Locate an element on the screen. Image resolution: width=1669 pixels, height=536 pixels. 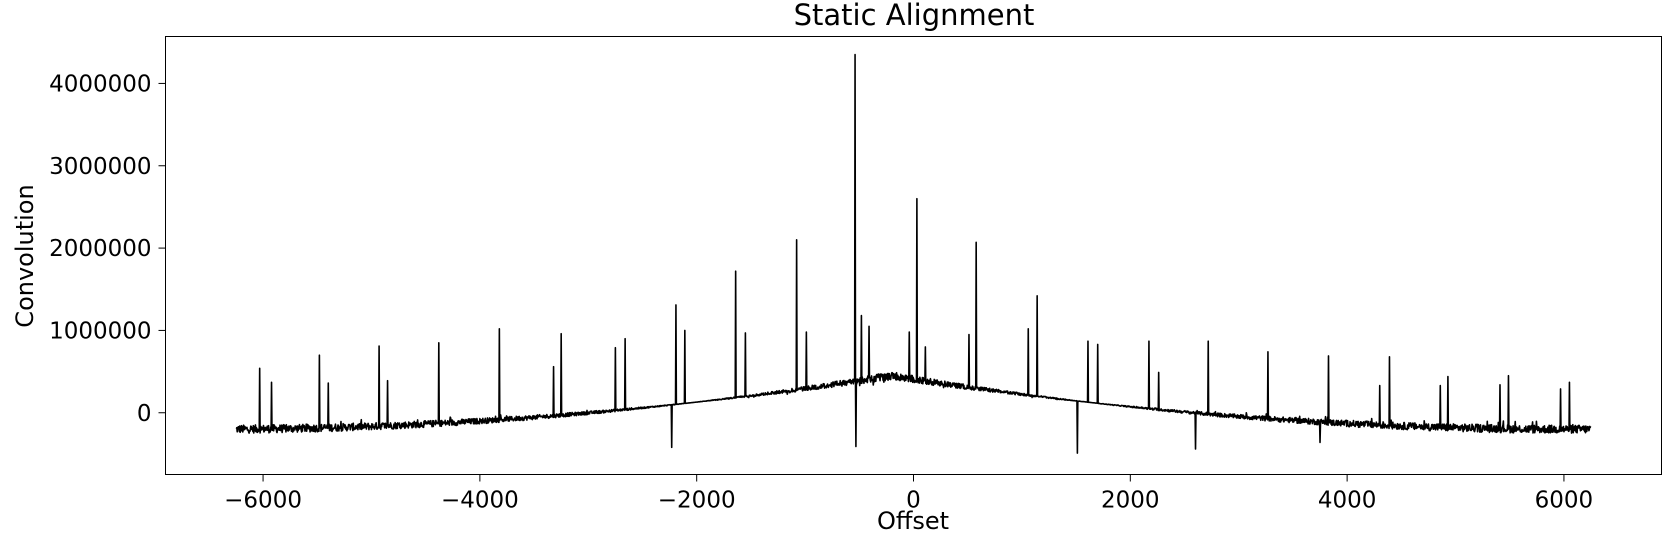
x-axis: −6000 −4000 −2000 0 2000 4000 6000 is located at coordinates (909, 494).